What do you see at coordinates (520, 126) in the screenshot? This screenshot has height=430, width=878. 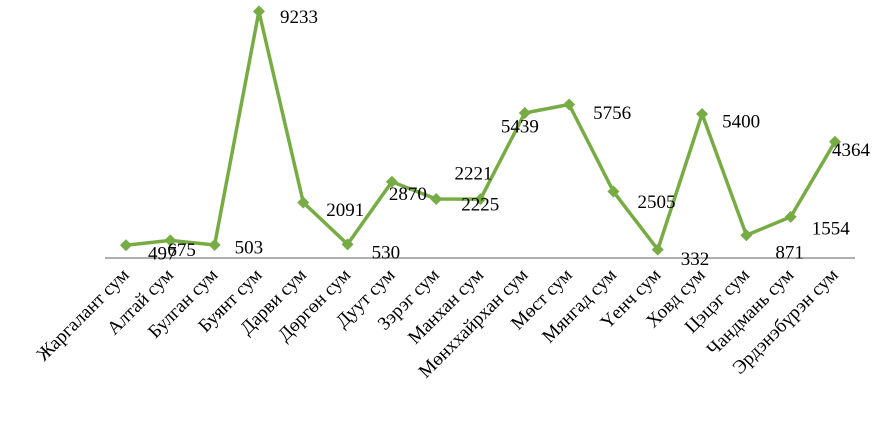 I see `data-label: 5439` at bounding box center [520, 126].